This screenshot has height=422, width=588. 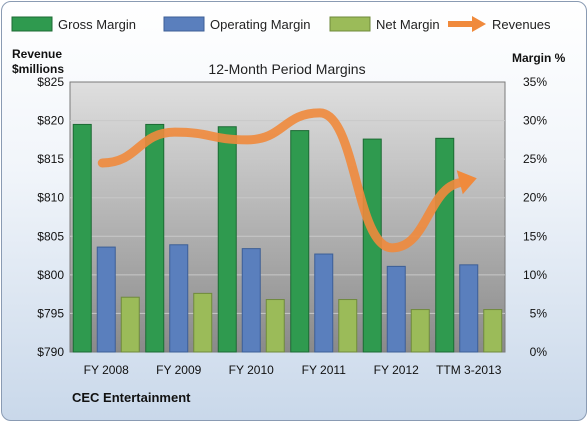 What do you see at coordinates (350, 24) in the screenshot?
I see `legend-swatch-net-margin` at bounding box center [350, 24].